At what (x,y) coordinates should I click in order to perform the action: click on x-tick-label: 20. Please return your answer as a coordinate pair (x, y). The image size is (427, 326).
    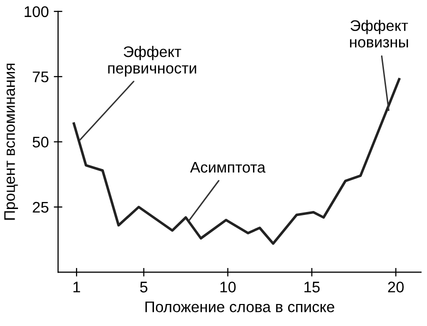
    Looking at the image, I should click on (396, 287).